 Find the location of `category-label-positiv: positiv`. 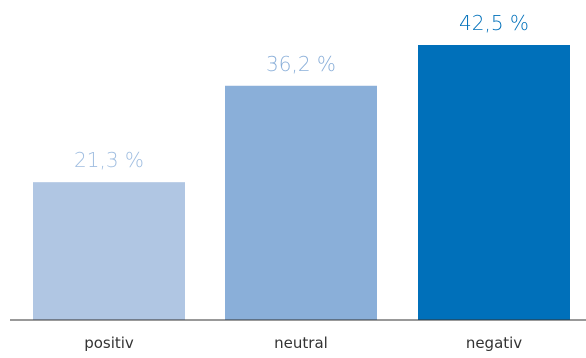

category-label-positiv: positiv is located at coordinates (109, 343).